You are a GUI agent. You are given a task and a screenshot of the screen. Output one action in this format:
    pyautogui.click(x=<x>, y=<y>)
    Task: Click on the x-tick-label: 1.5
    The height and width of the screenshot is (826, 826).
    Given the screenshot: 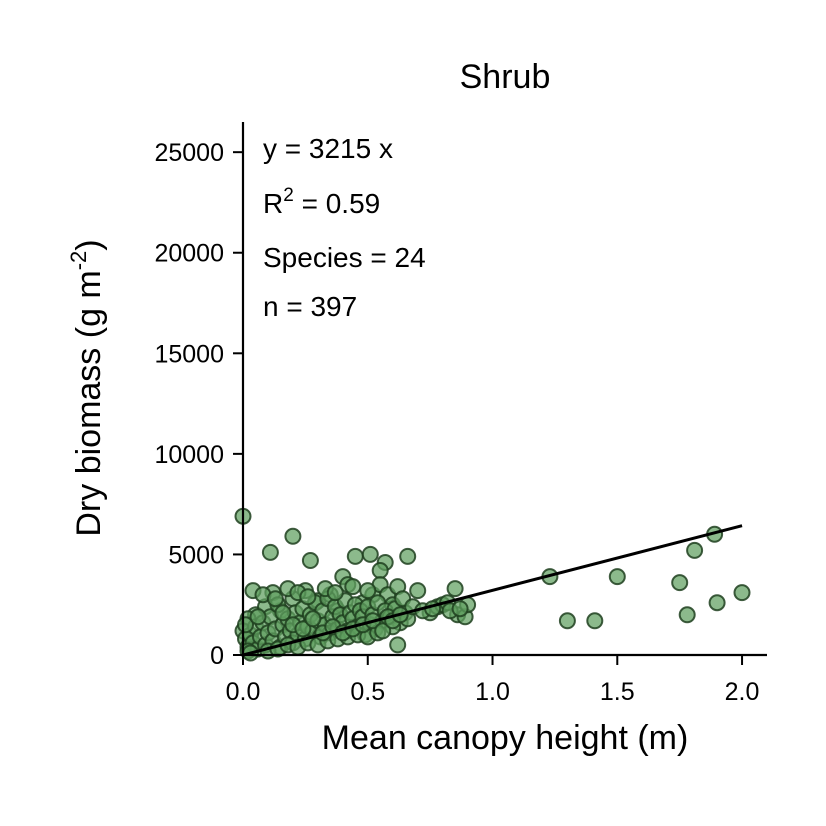 What is the action you would take?
    pyautogui.click(x=617, y=692)
    